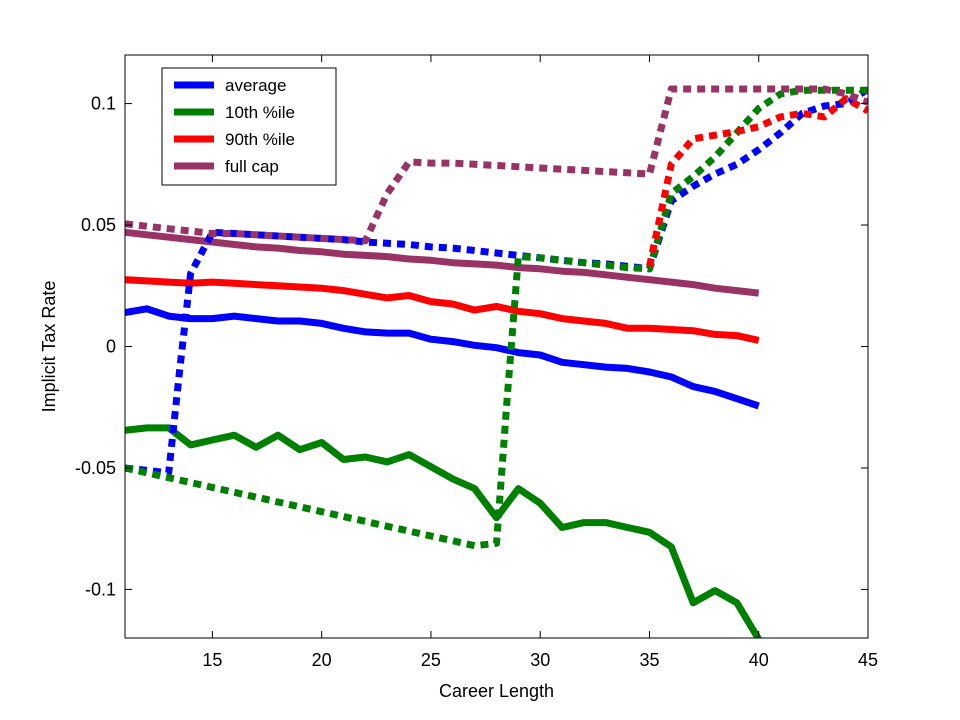 The height and width of the screenshot is (720, 960). Describe the element at coordinates (540, 660) in the screenshot. I see `x-tick-label: 30` at that location.